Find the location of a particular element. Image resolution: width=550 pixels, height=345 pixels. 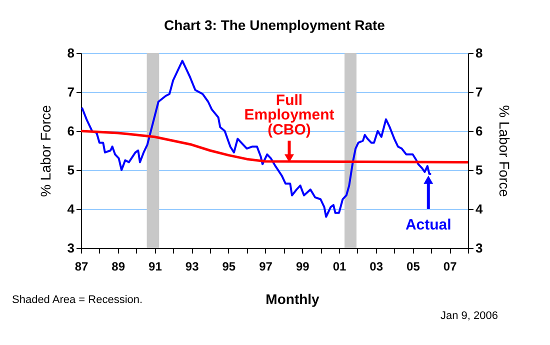

x-tick-label: 87 is located at coordinates (81, 267).